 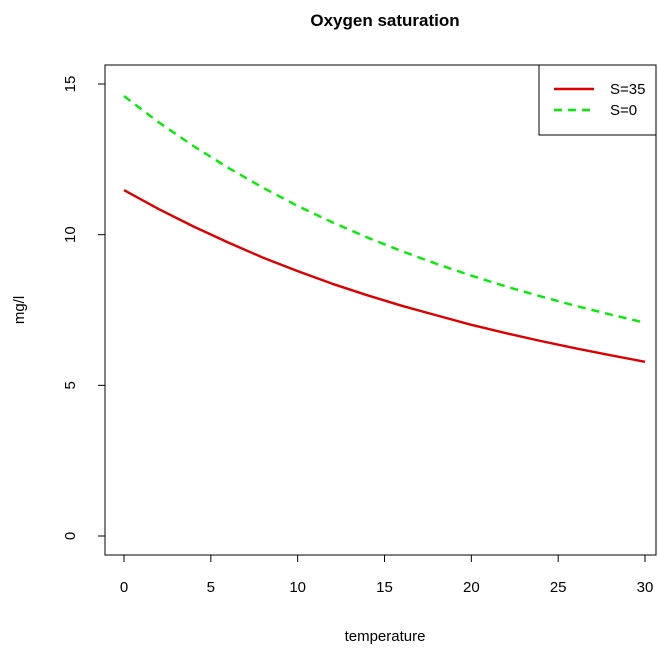 I want to click on x-tick-label: 25, so click(x=558, y=587).